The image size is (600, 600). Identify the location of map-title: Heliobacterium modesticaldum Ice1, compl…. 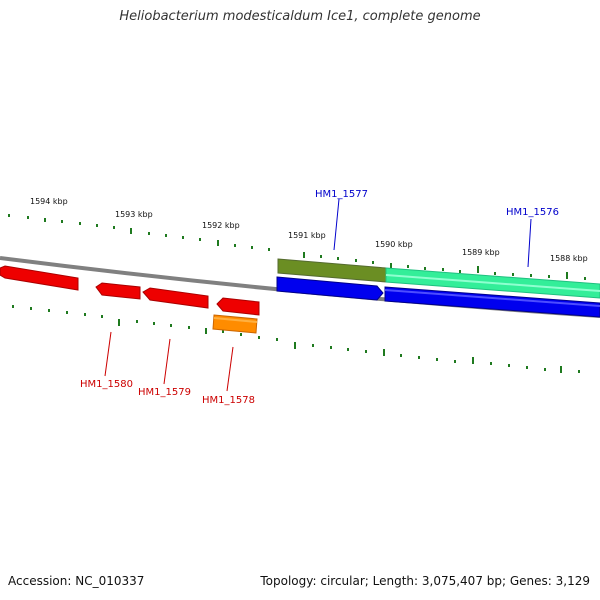
(300, 16).